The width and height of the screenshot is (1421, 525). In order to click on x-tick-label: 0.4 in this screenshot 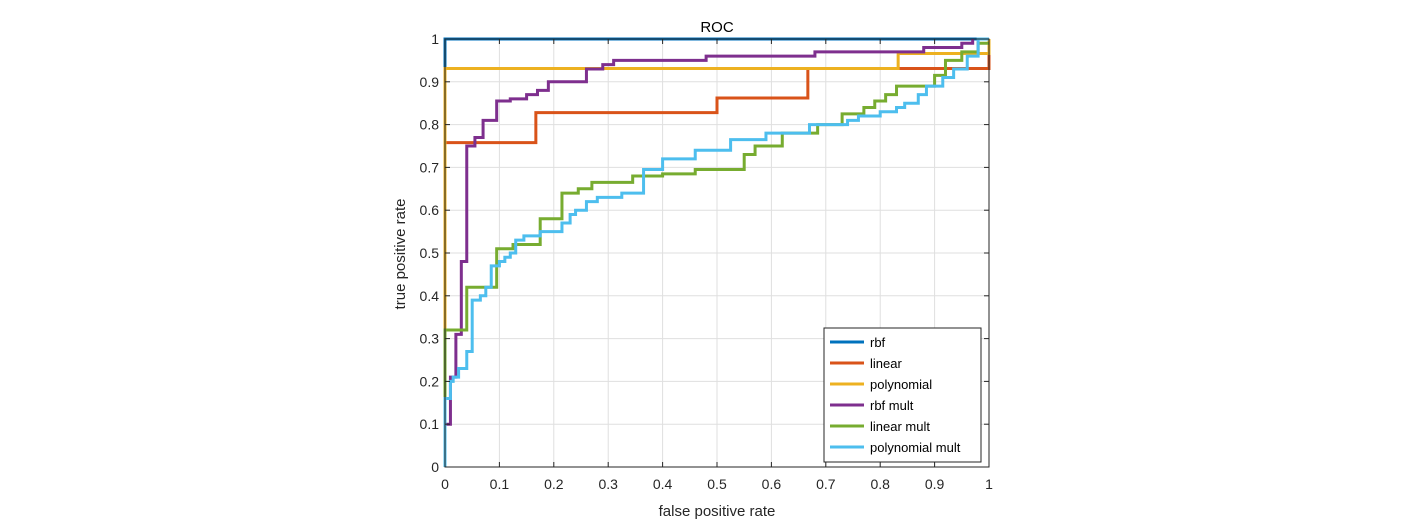, I will do `click(663, 484)`.